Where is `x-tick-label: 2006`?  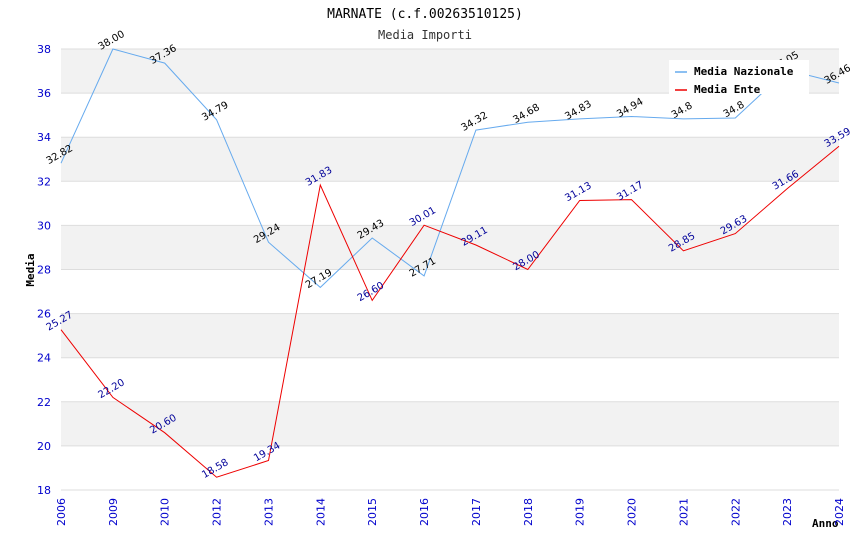
x-tick-label: 2006 is located at coordinates (61, 512).